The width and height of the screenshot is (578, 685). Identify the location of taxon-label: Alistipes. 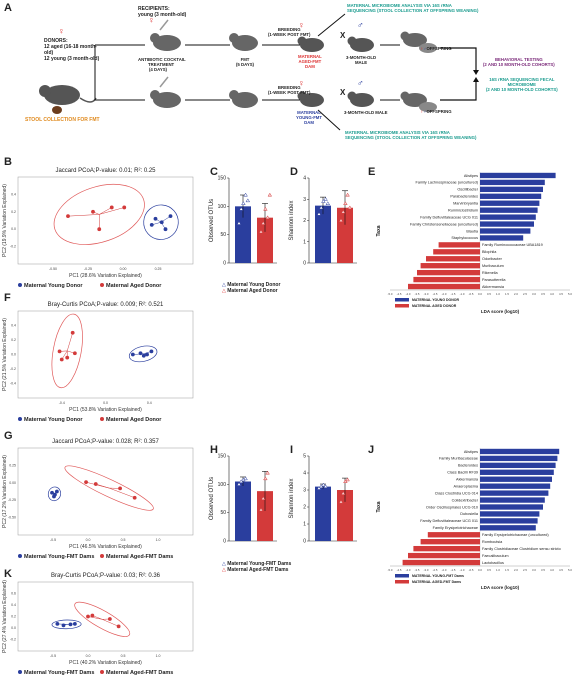
(471, 452).